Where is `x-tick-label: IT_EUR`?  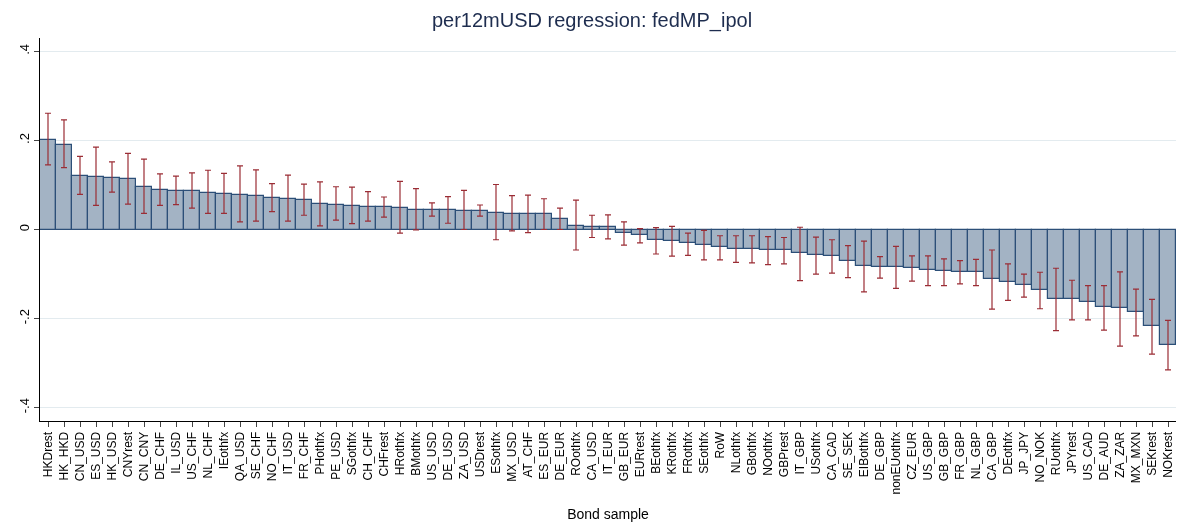
x-tick-label: IT_EUR is located at coordinates (607, 453).